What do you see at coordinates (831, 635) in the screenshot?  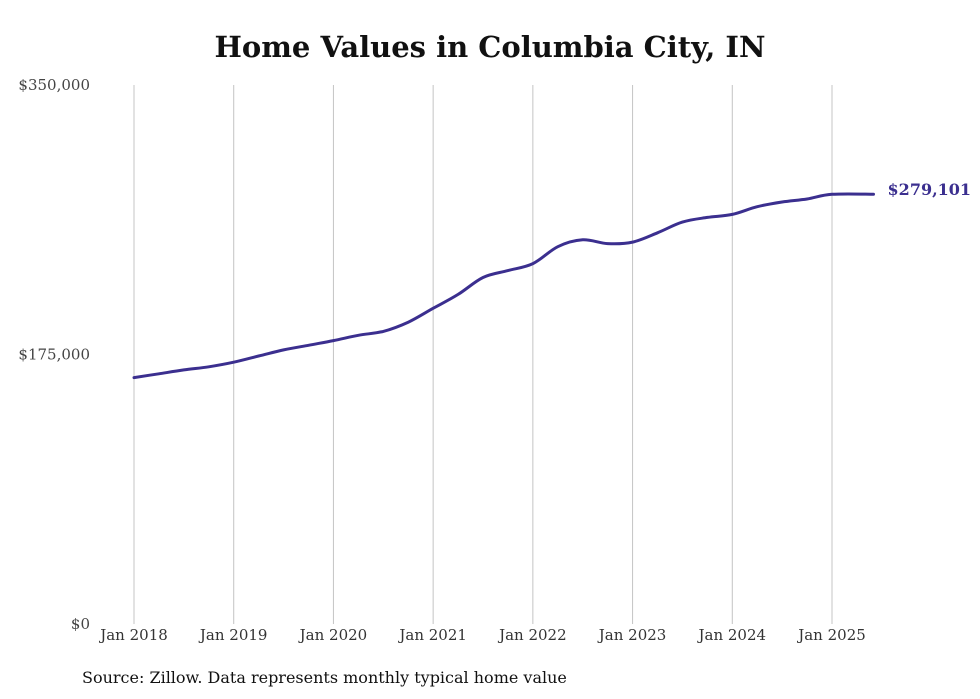 I see `x-tick-label: Jan 2025` at bounding box center [831, 635].